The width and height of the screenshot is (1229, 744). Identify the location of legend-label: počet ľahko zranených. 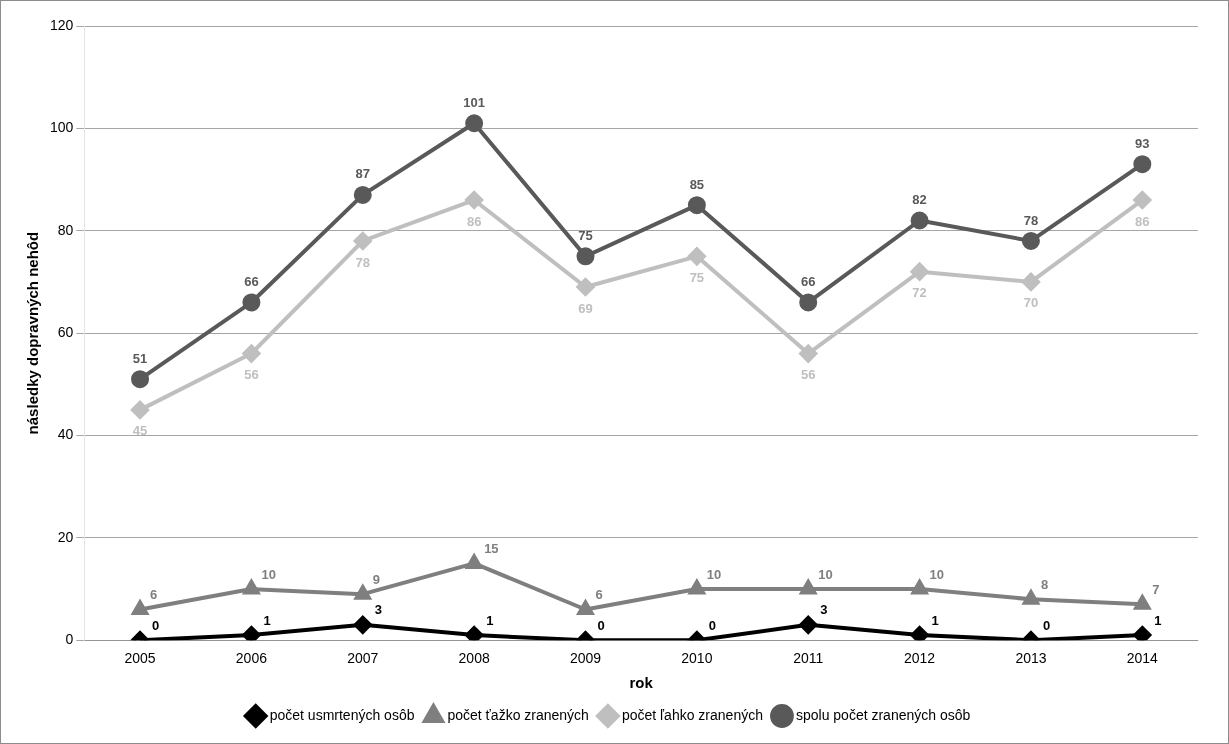
(692, 714).